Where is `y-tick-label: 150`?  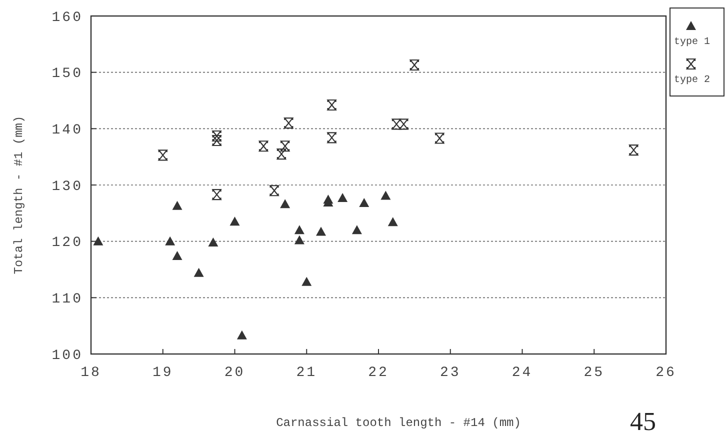 y-tick-label: 150 is located at coordinates (67, 74).